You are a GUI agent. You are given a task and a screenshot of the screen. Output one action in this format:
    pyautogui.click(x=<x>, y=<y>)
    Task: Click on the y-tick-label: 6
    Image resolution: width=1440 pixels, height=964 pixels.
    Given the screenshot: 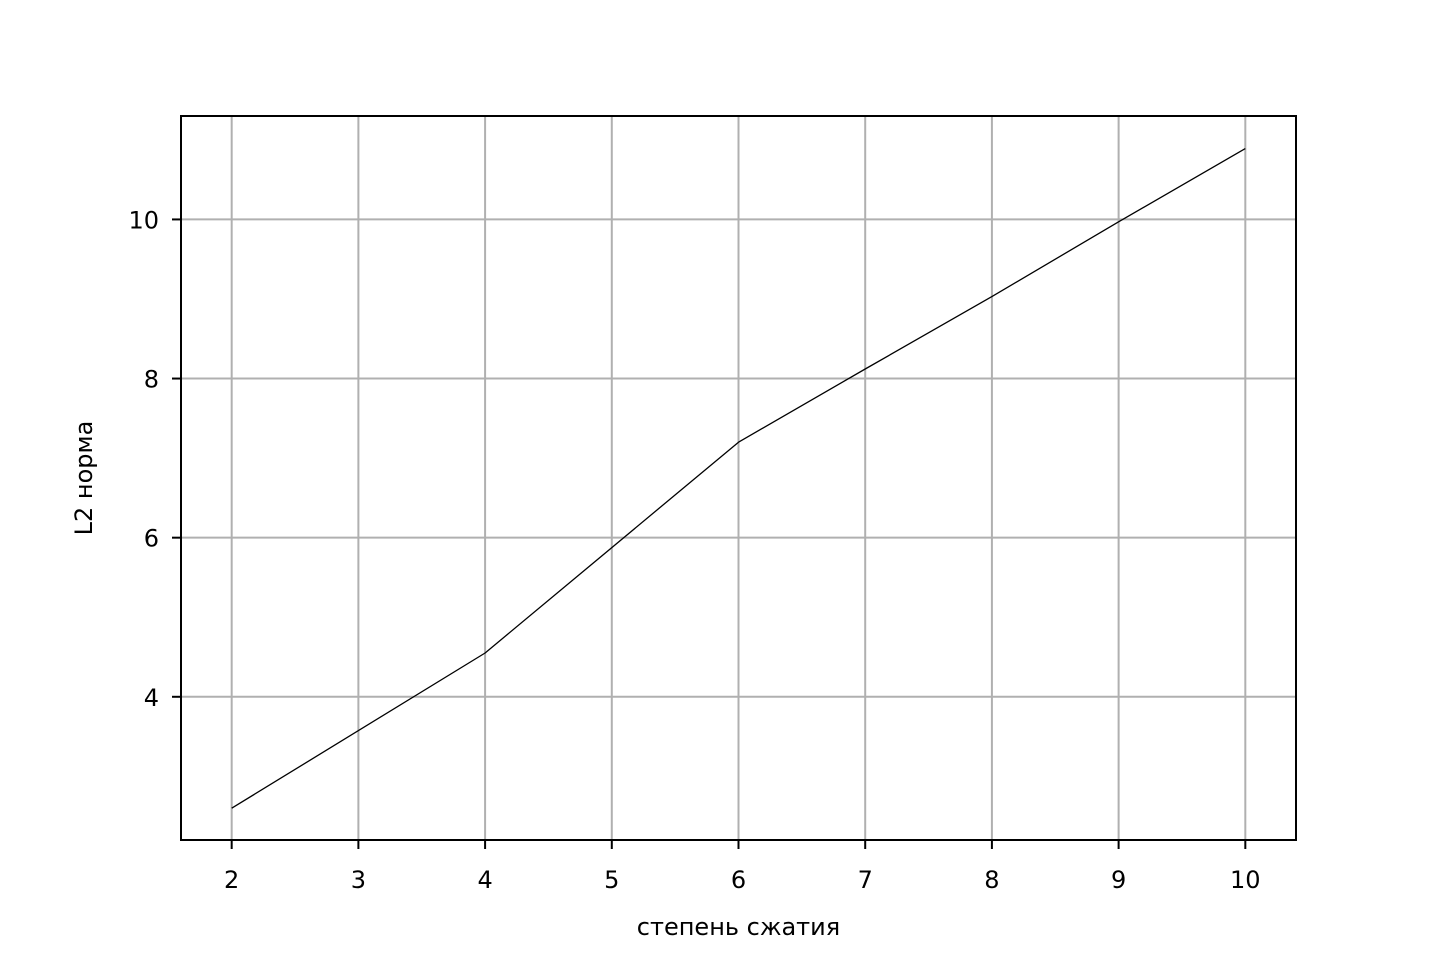 What is the action you would take?
    pyautogui.click(x=151, y=539)
    